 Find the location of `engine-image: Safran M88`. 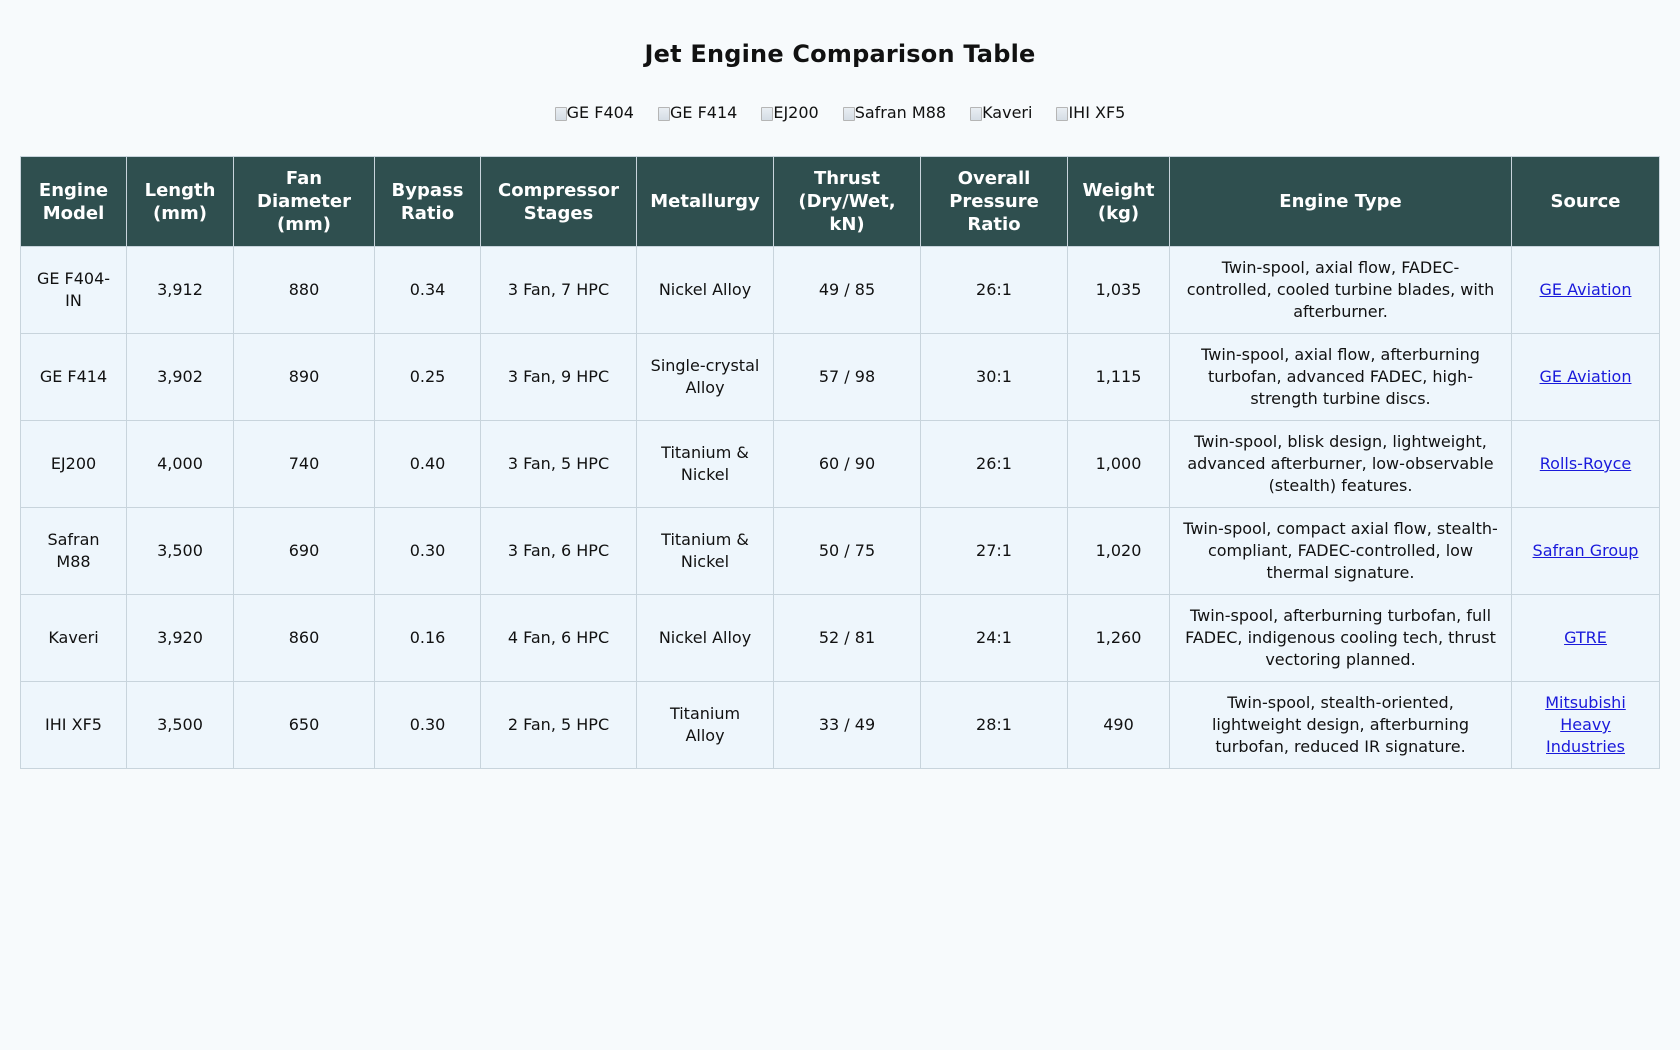

engine-image: Safran M88 is located at coordinates (894, 113).